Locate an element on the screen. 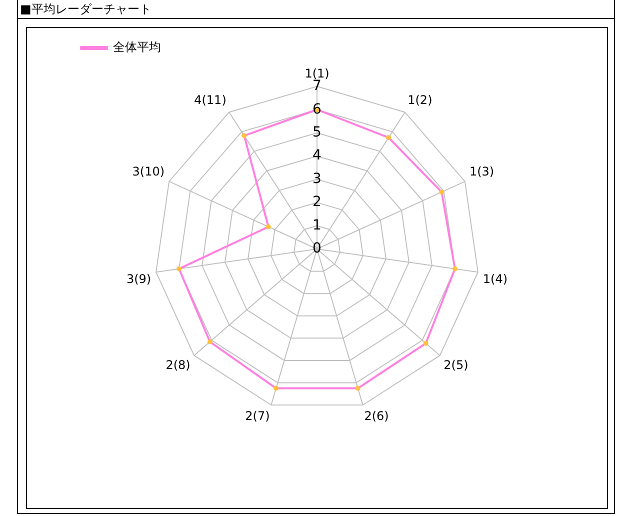 The image size is (618, 516). spoke-label: 3(10) is located at coordinates (148, 171).